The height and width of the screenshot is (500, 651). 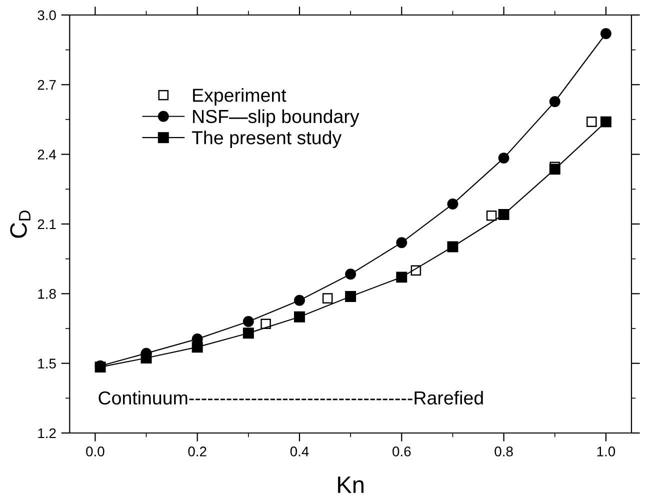 I want to click on x-tick-label: 0.4, so click(x=299, y=451).